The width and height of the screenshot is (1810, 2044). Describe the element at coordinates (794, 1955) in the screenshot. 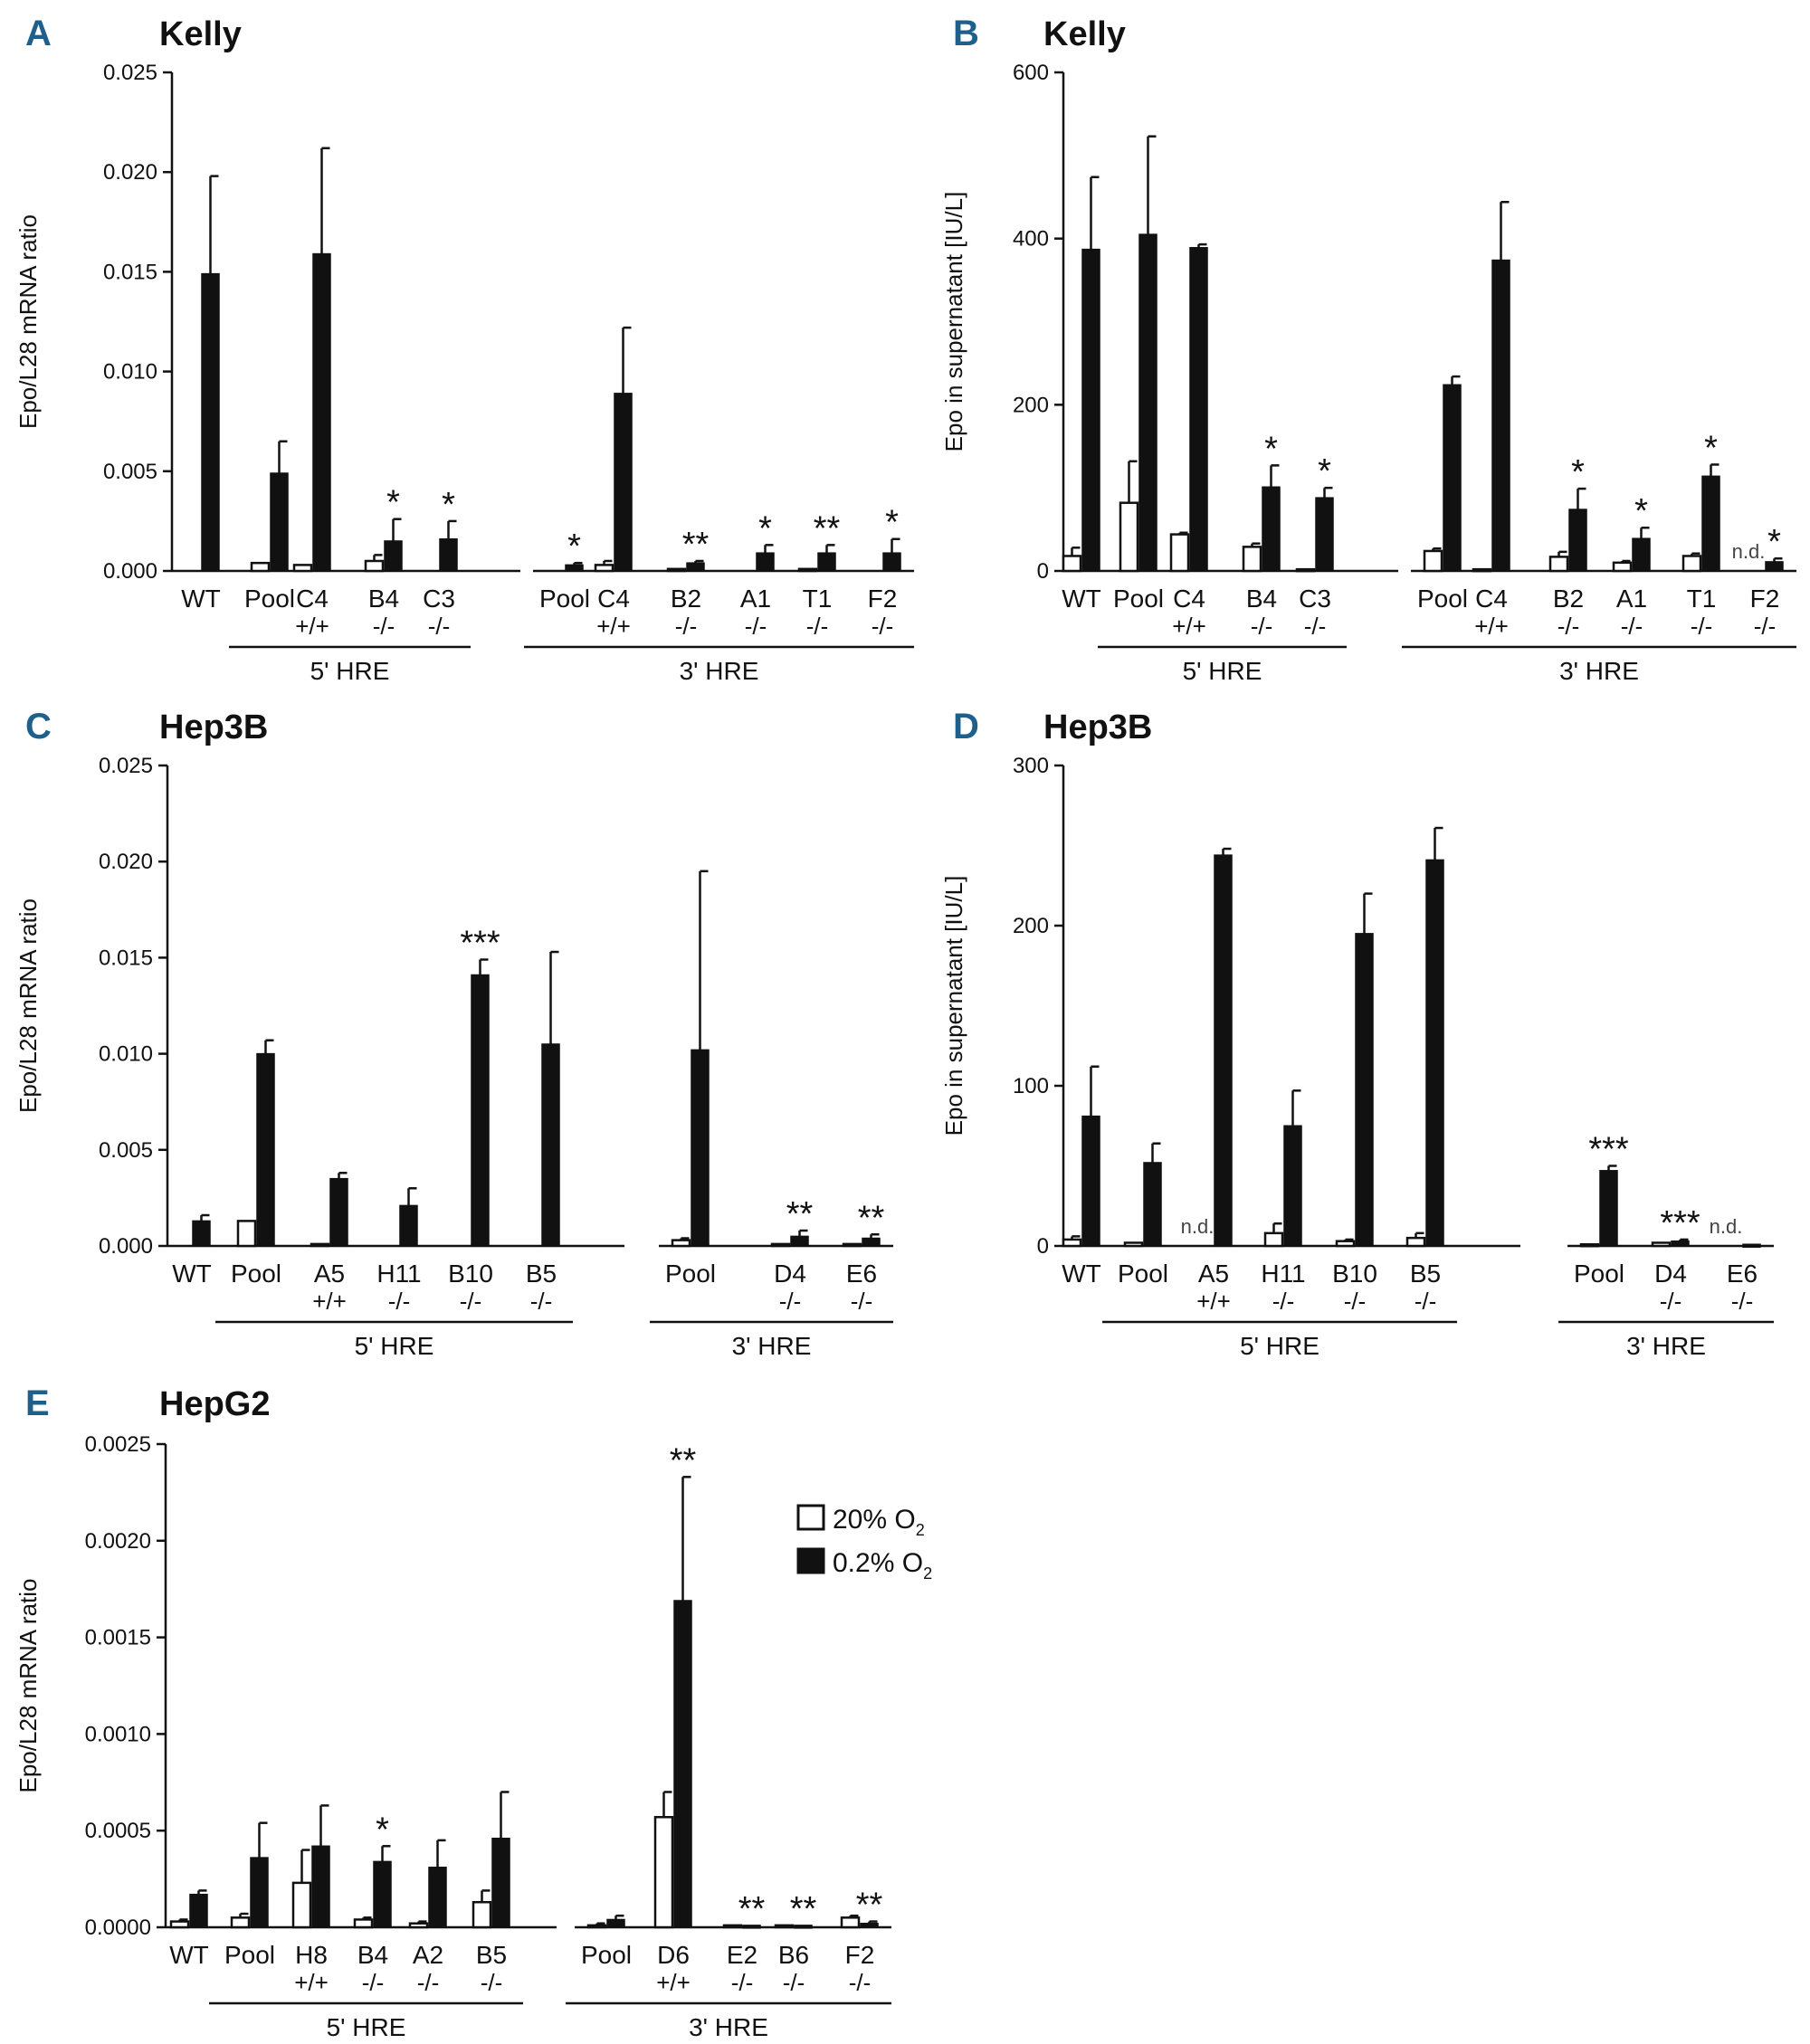

I see `panel-e-xtick-label: B6` at that location.